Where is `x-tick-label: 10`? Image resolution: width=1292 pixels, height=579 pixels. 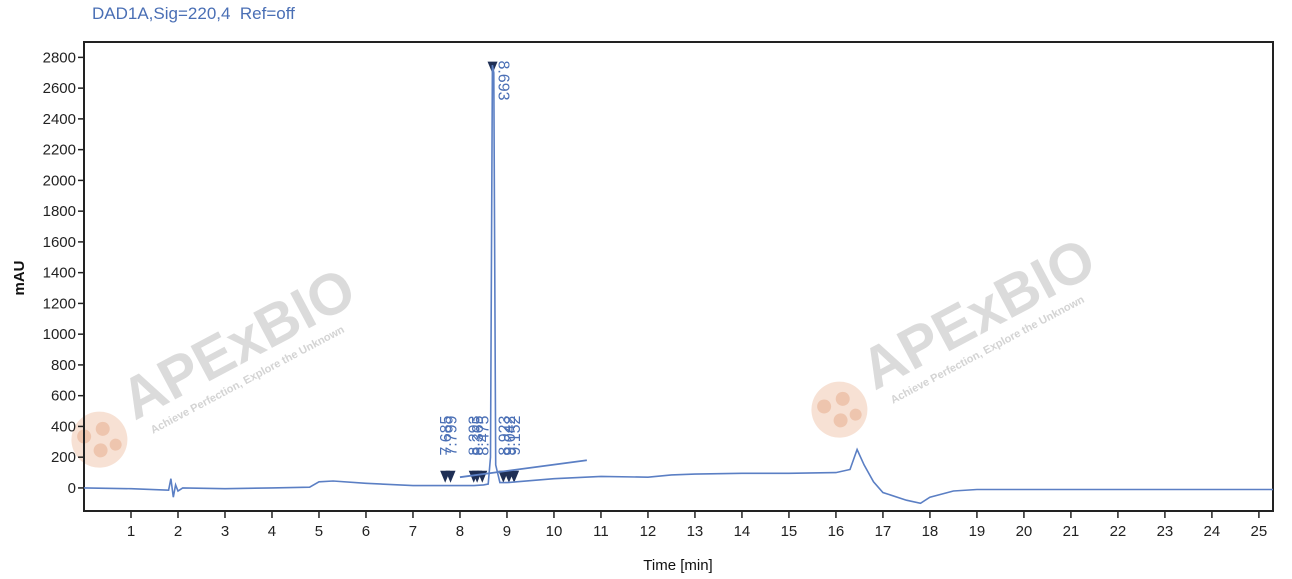 x-tick-label: 10 is located at coordinates (554, 531).